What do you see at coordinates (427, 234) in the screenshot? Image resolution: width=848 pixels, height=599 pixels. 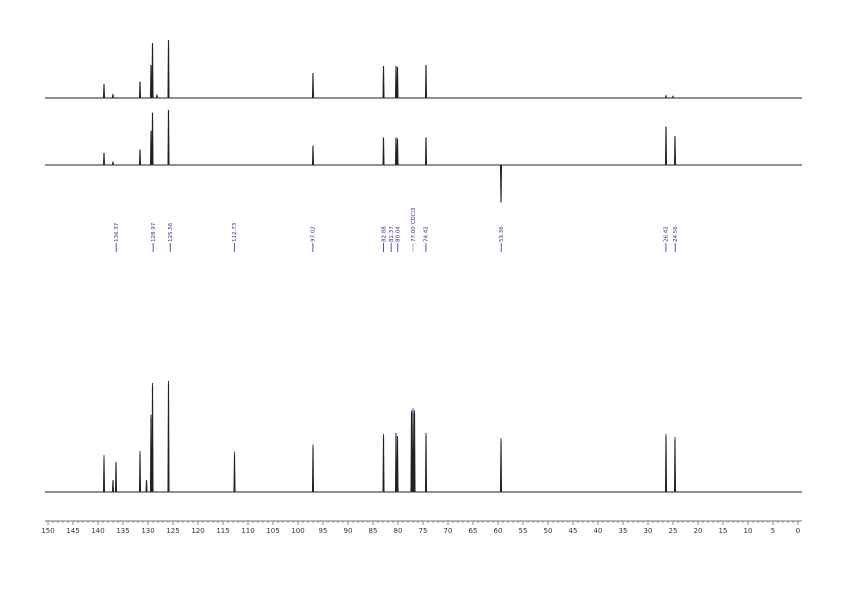 I see `peak-label: 74.42` at bounding box center [427, 234].